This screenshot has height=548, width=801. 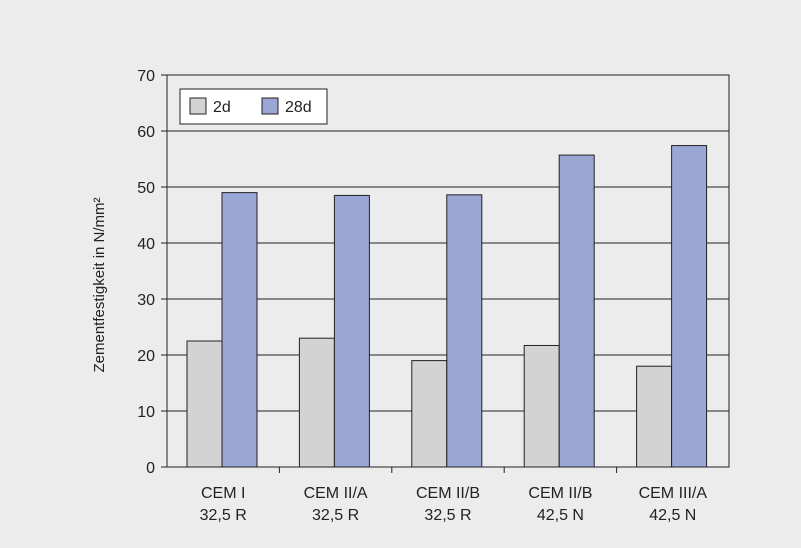 What do you see at coordinates (99, 284) in the screenshot?
I see `y-axis-label: Zementfestigkeit in N/mm²` at bounding box center [99, 284].